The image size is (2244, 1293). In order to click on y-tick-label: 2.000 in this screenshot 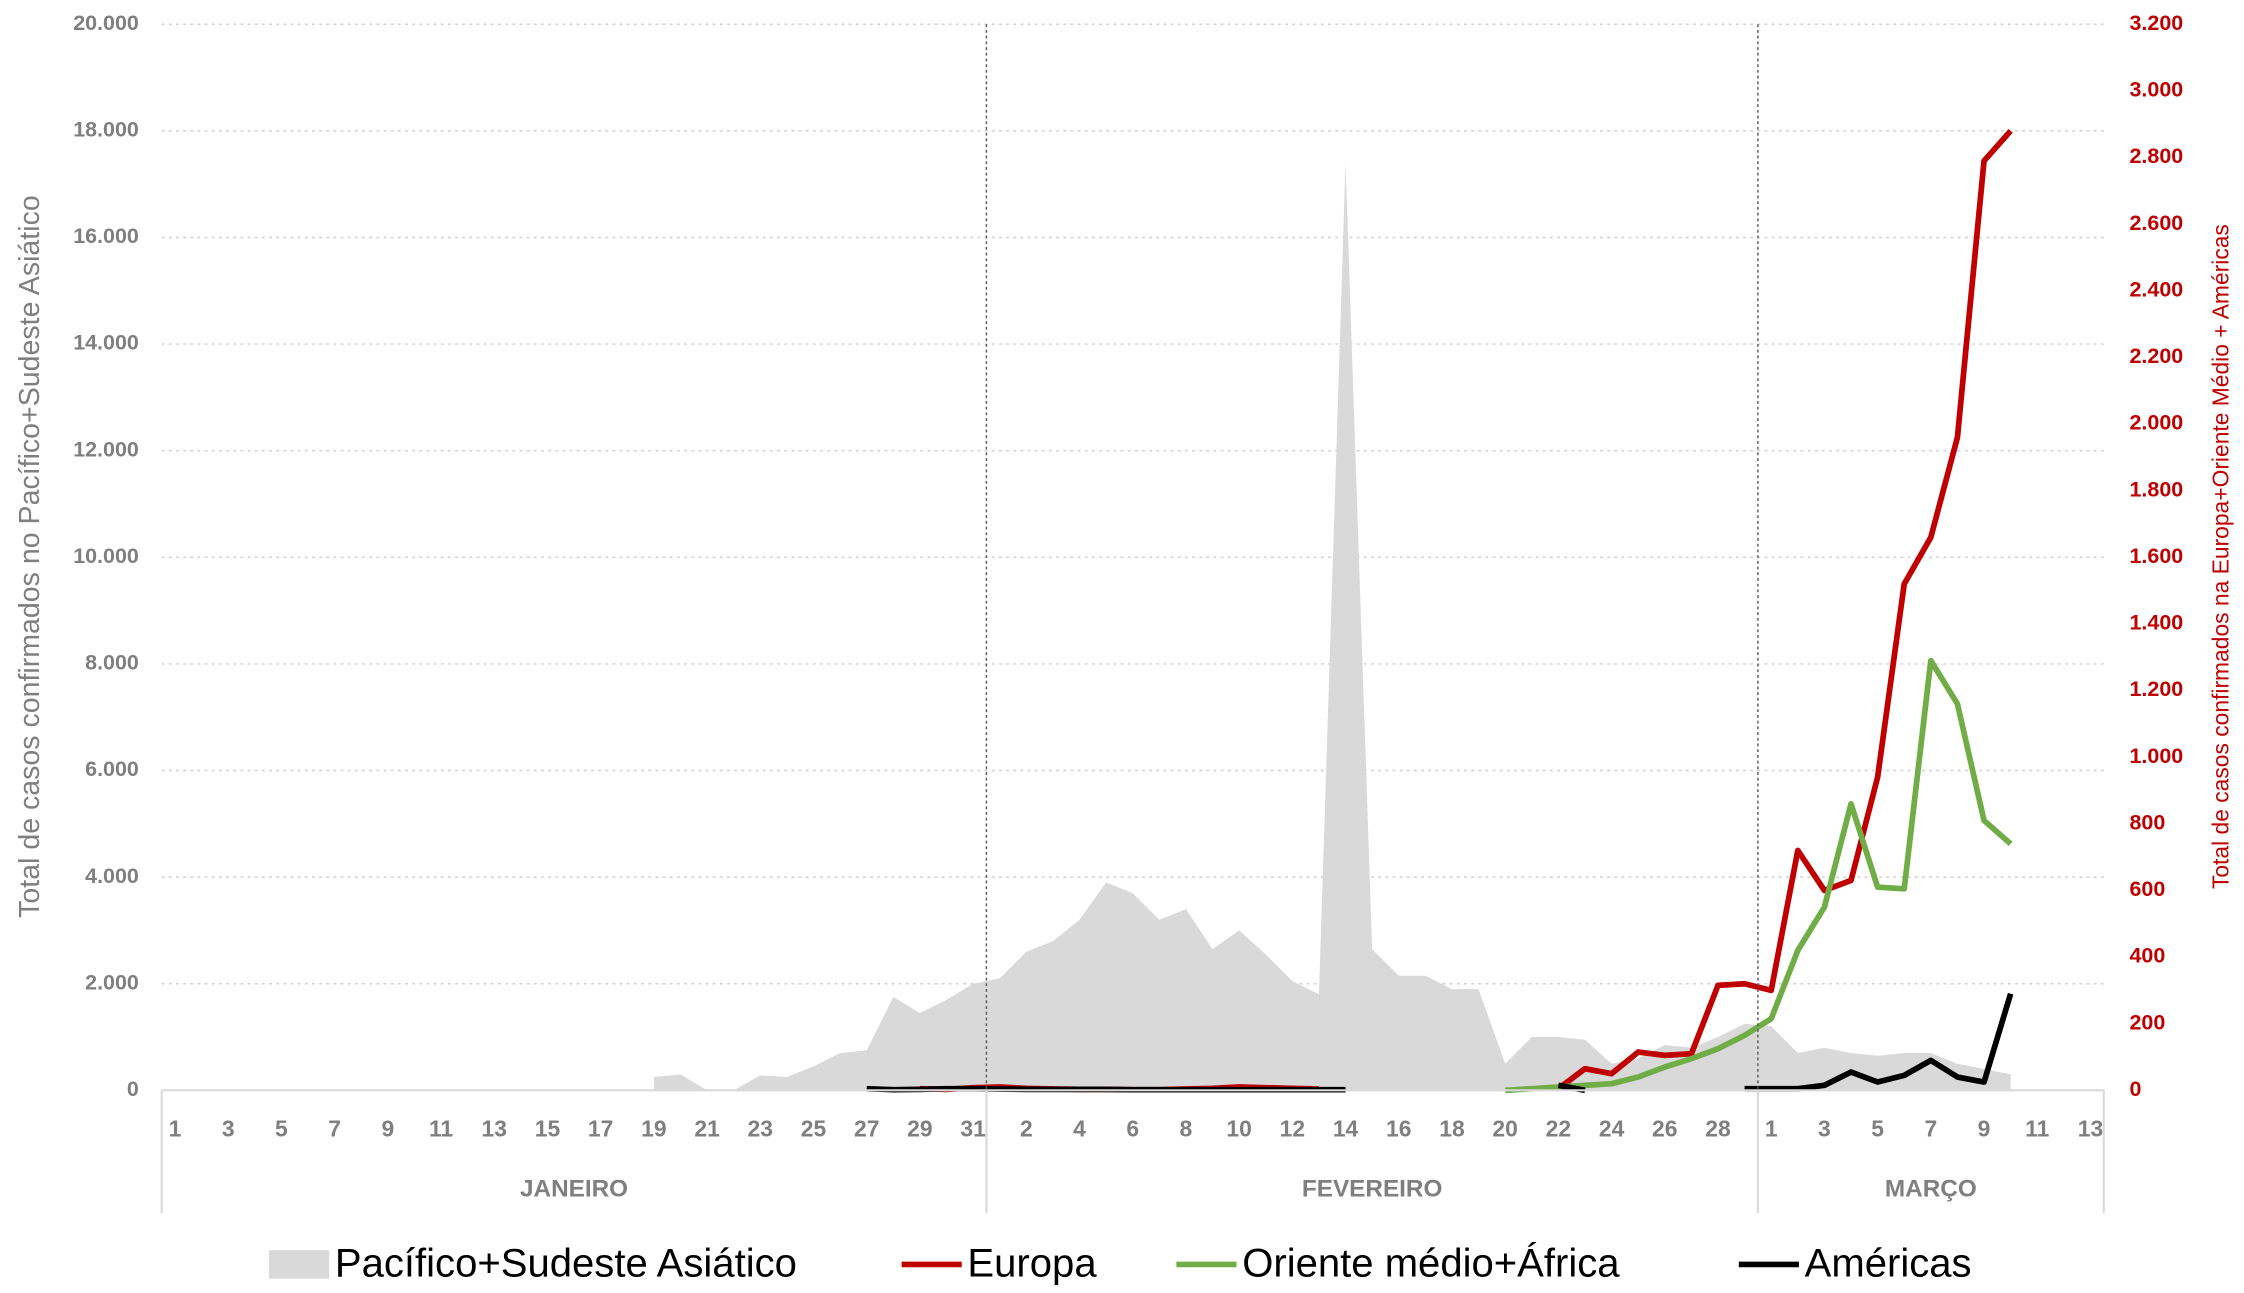, I will do `click(112, 982)`.